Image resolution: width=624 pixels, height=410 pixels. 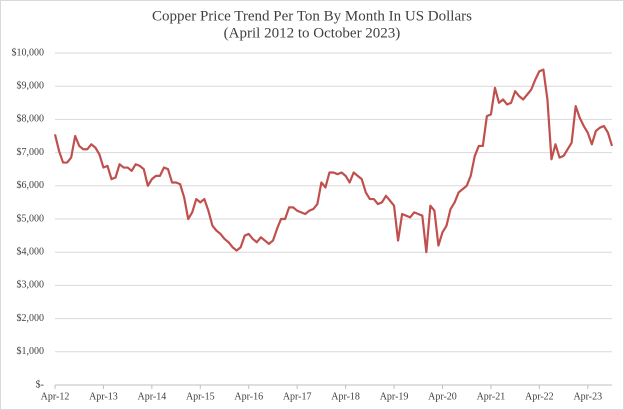 I want to click on y-tick-label: $5,000, so click(x=31, y=218).